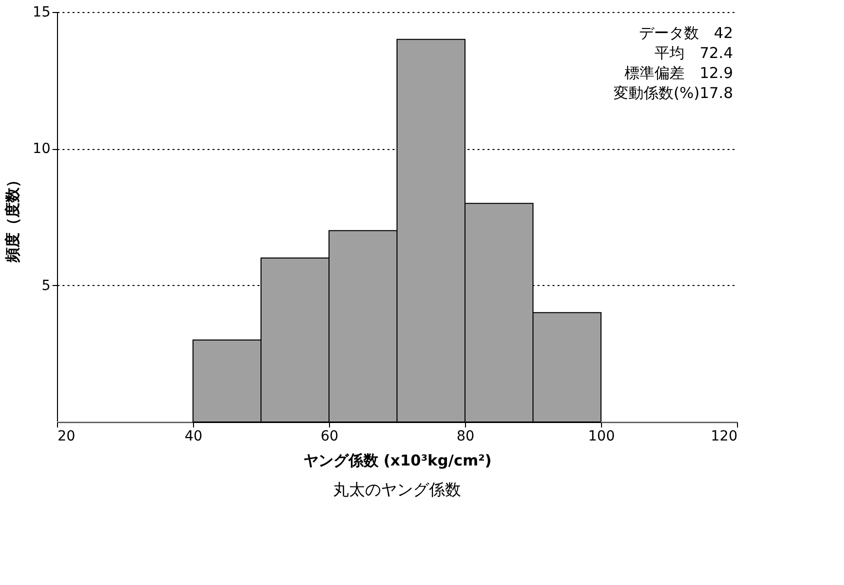  I want to click on y-tick-label: 15, so click(41, 12).